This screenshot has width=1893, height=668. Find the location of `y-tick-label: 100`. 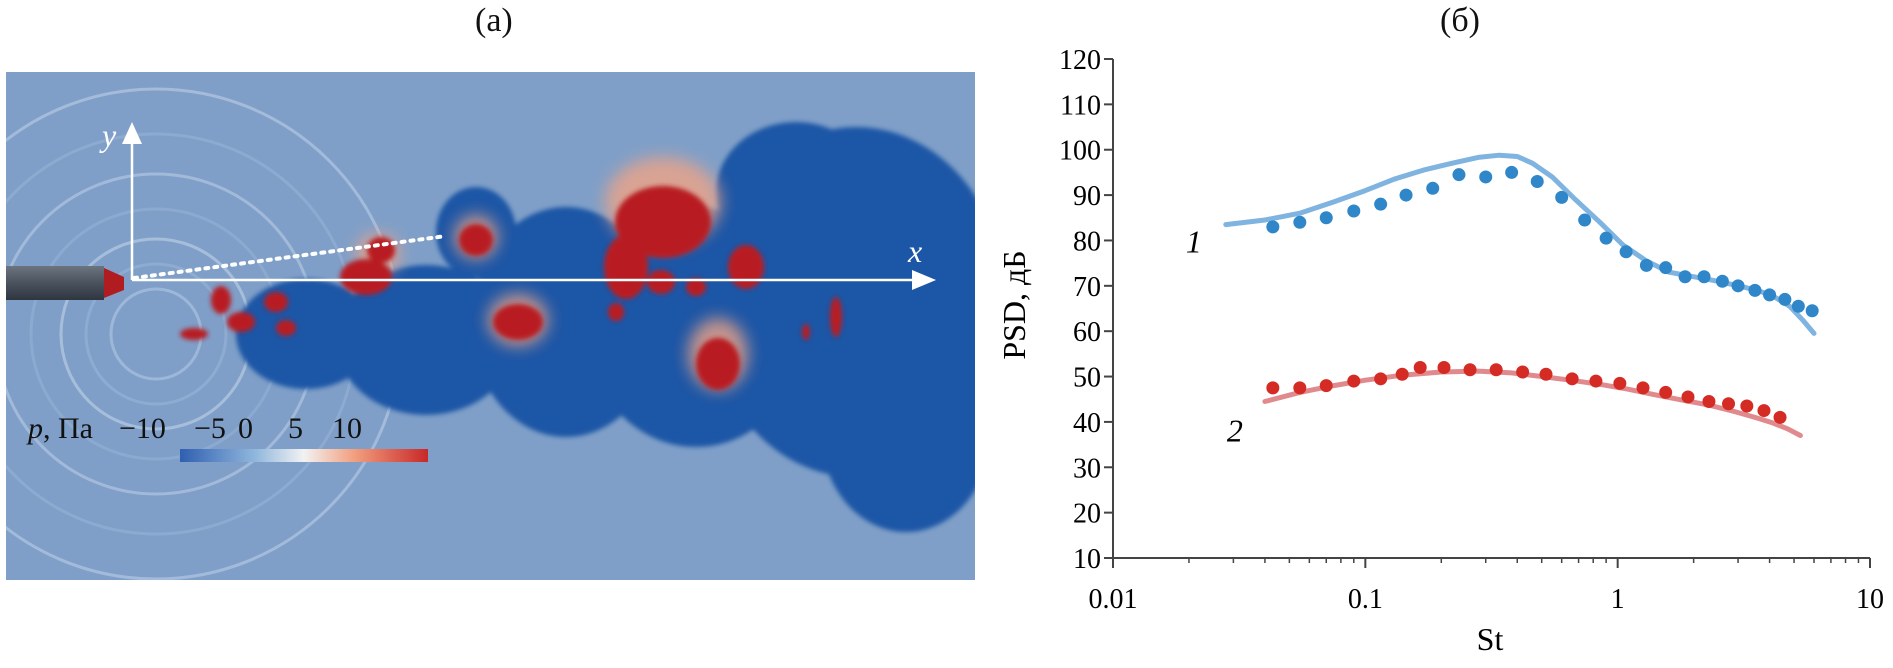

y-tick-label: 100 is located at coordinates (1080, 151).